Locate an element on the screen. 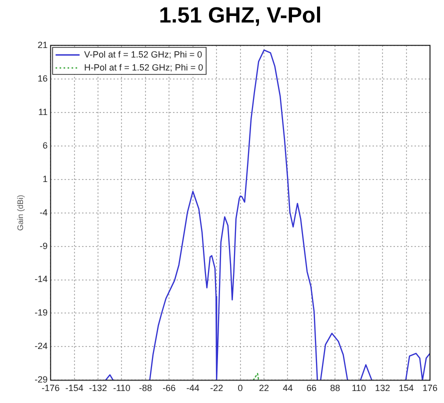  y-tick-label: -29 is located at coordinates (41, 379).